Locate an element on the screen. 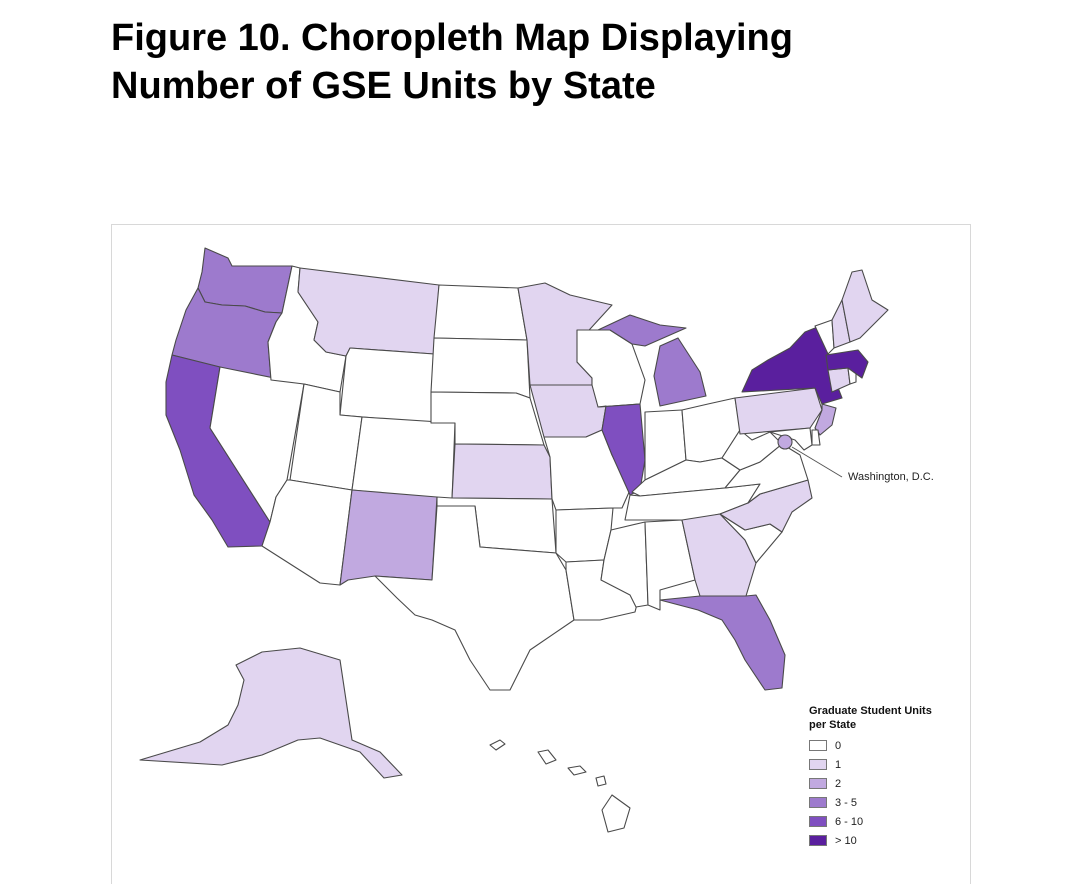  state-south-dakota is located at coordinates (480, 368).